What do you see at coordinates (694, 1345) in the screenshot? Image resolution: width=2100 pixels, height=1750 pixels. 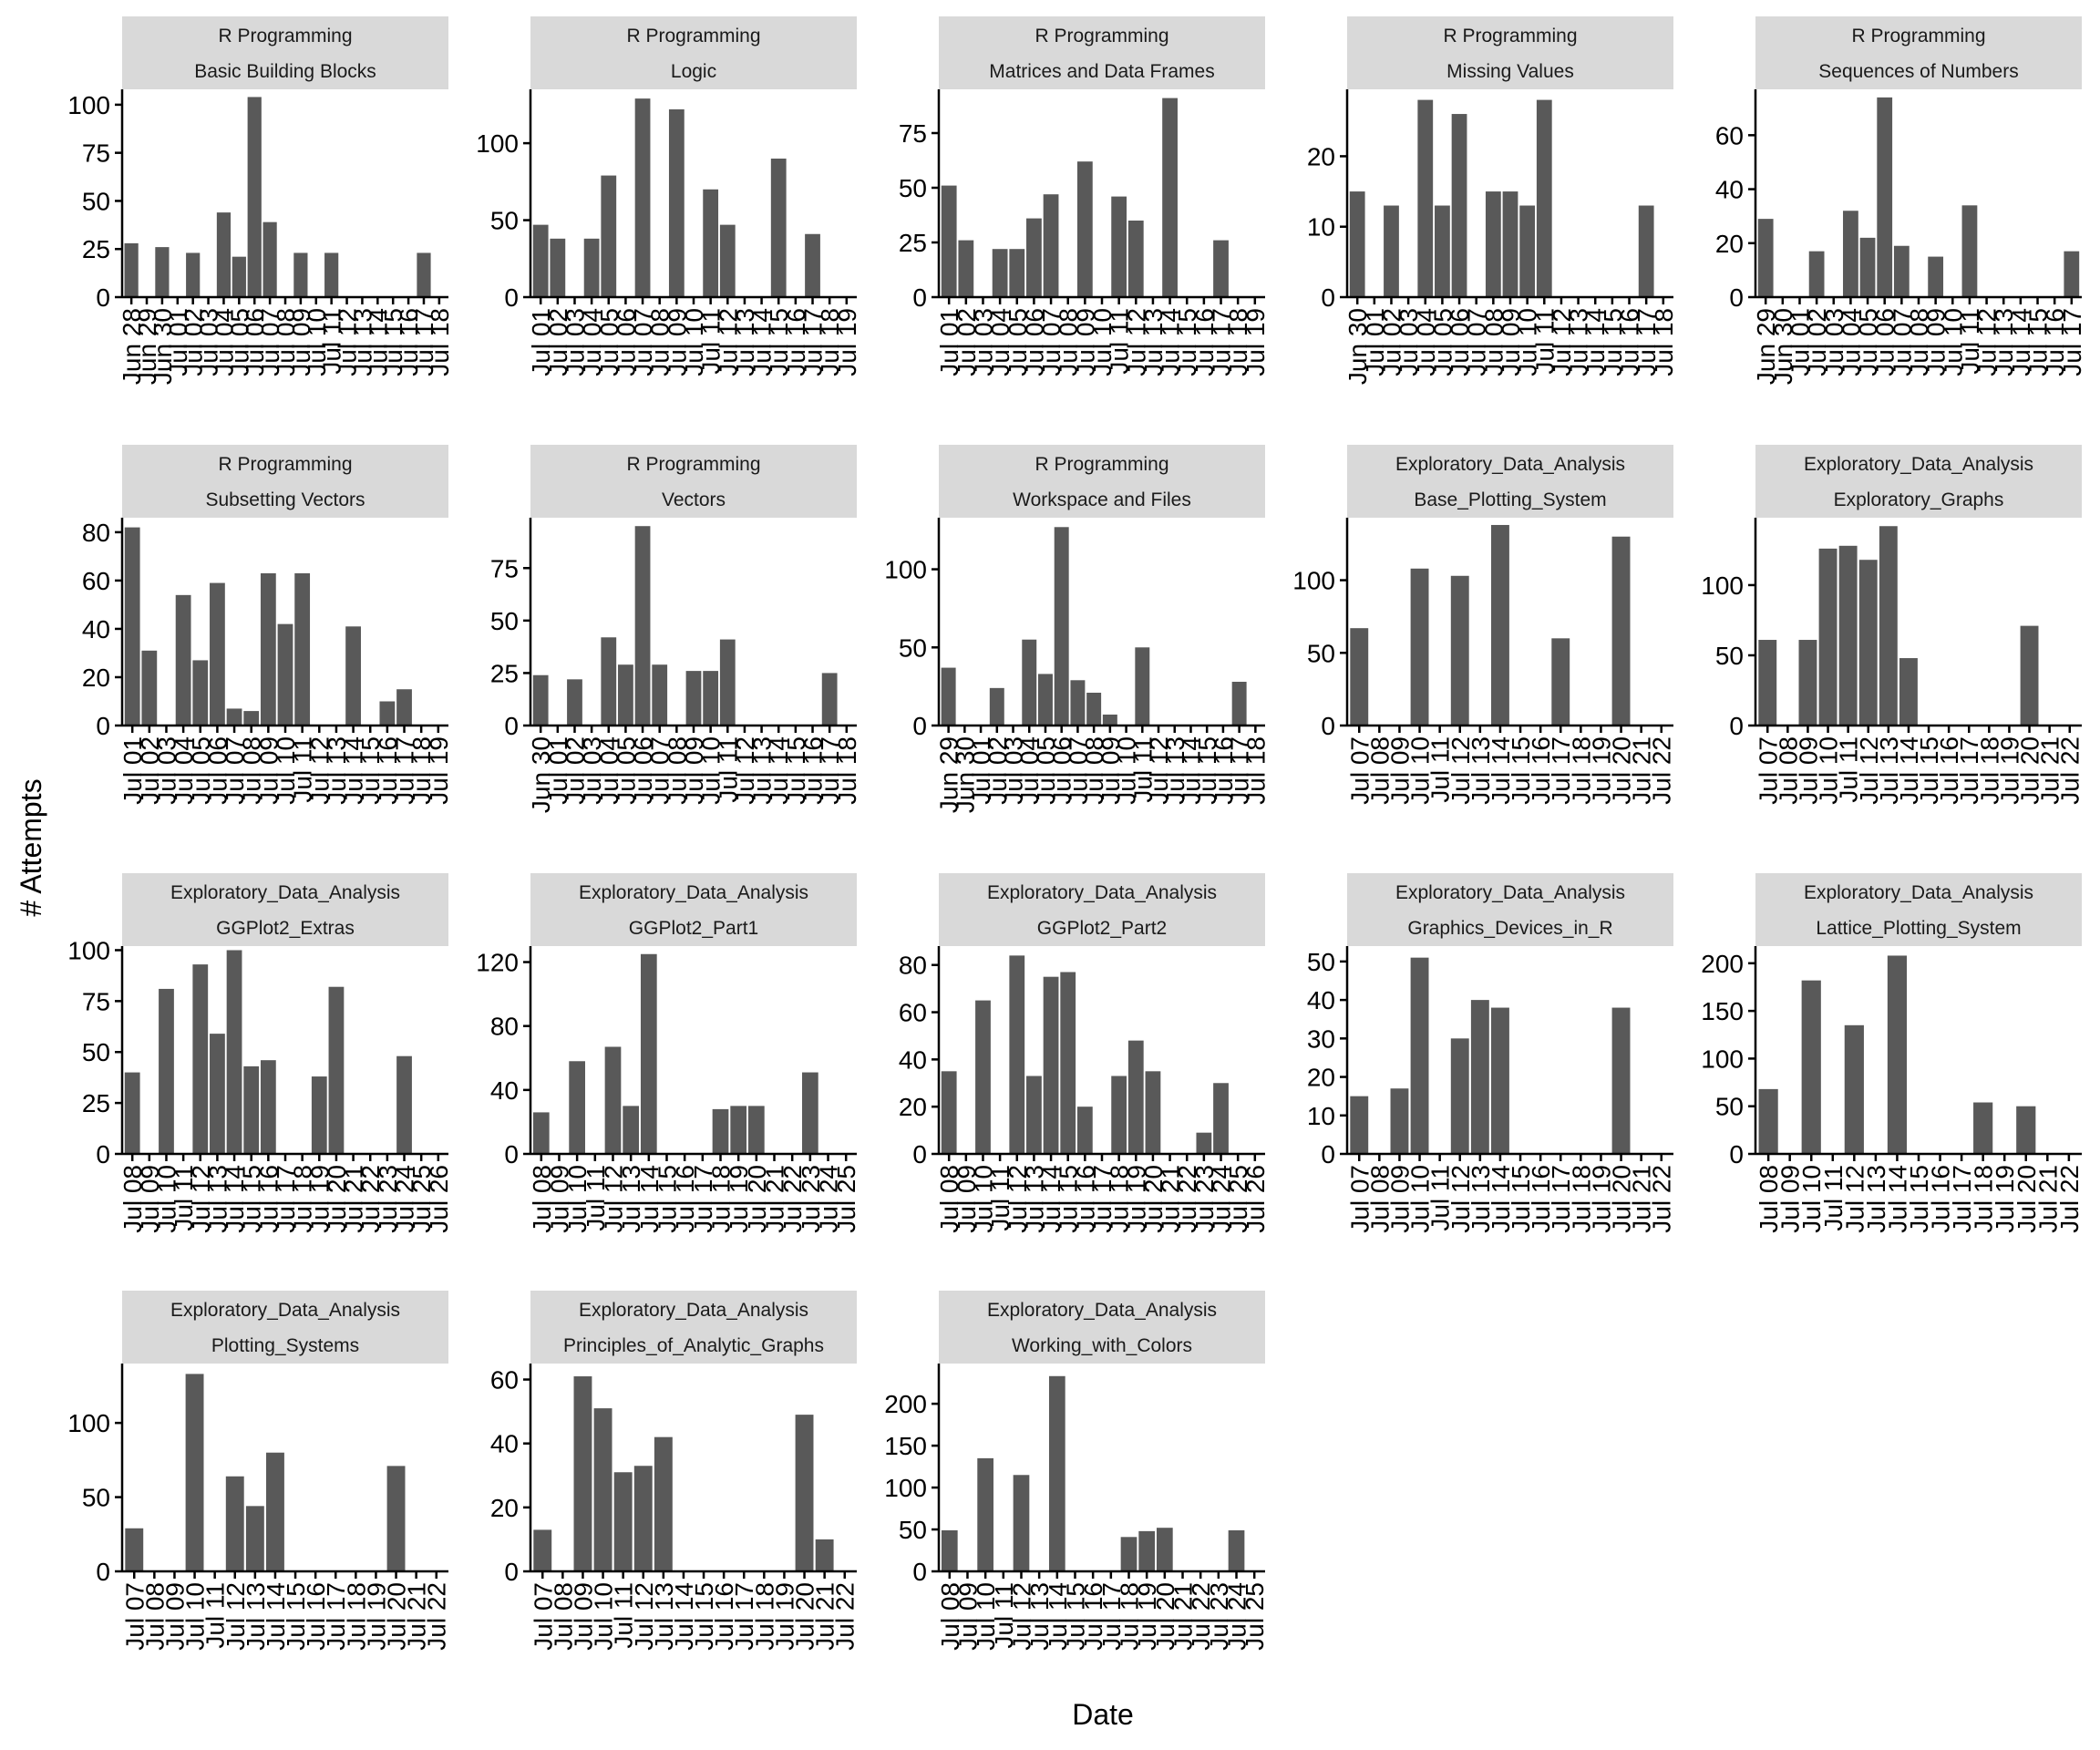 I see `facet-lesson-label: Principles_of_Analytic_Graphs` at bounding box center [694, 1345].